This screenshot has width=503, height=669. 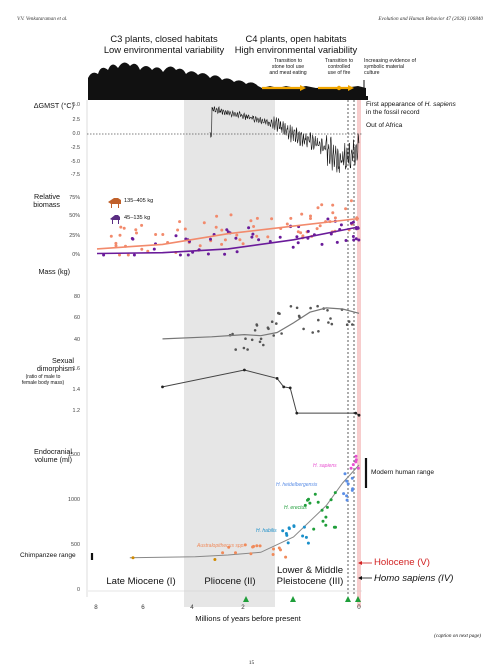 I want to click on pleisto-line2: Pleistocene (III), so click(x=310, y=581).